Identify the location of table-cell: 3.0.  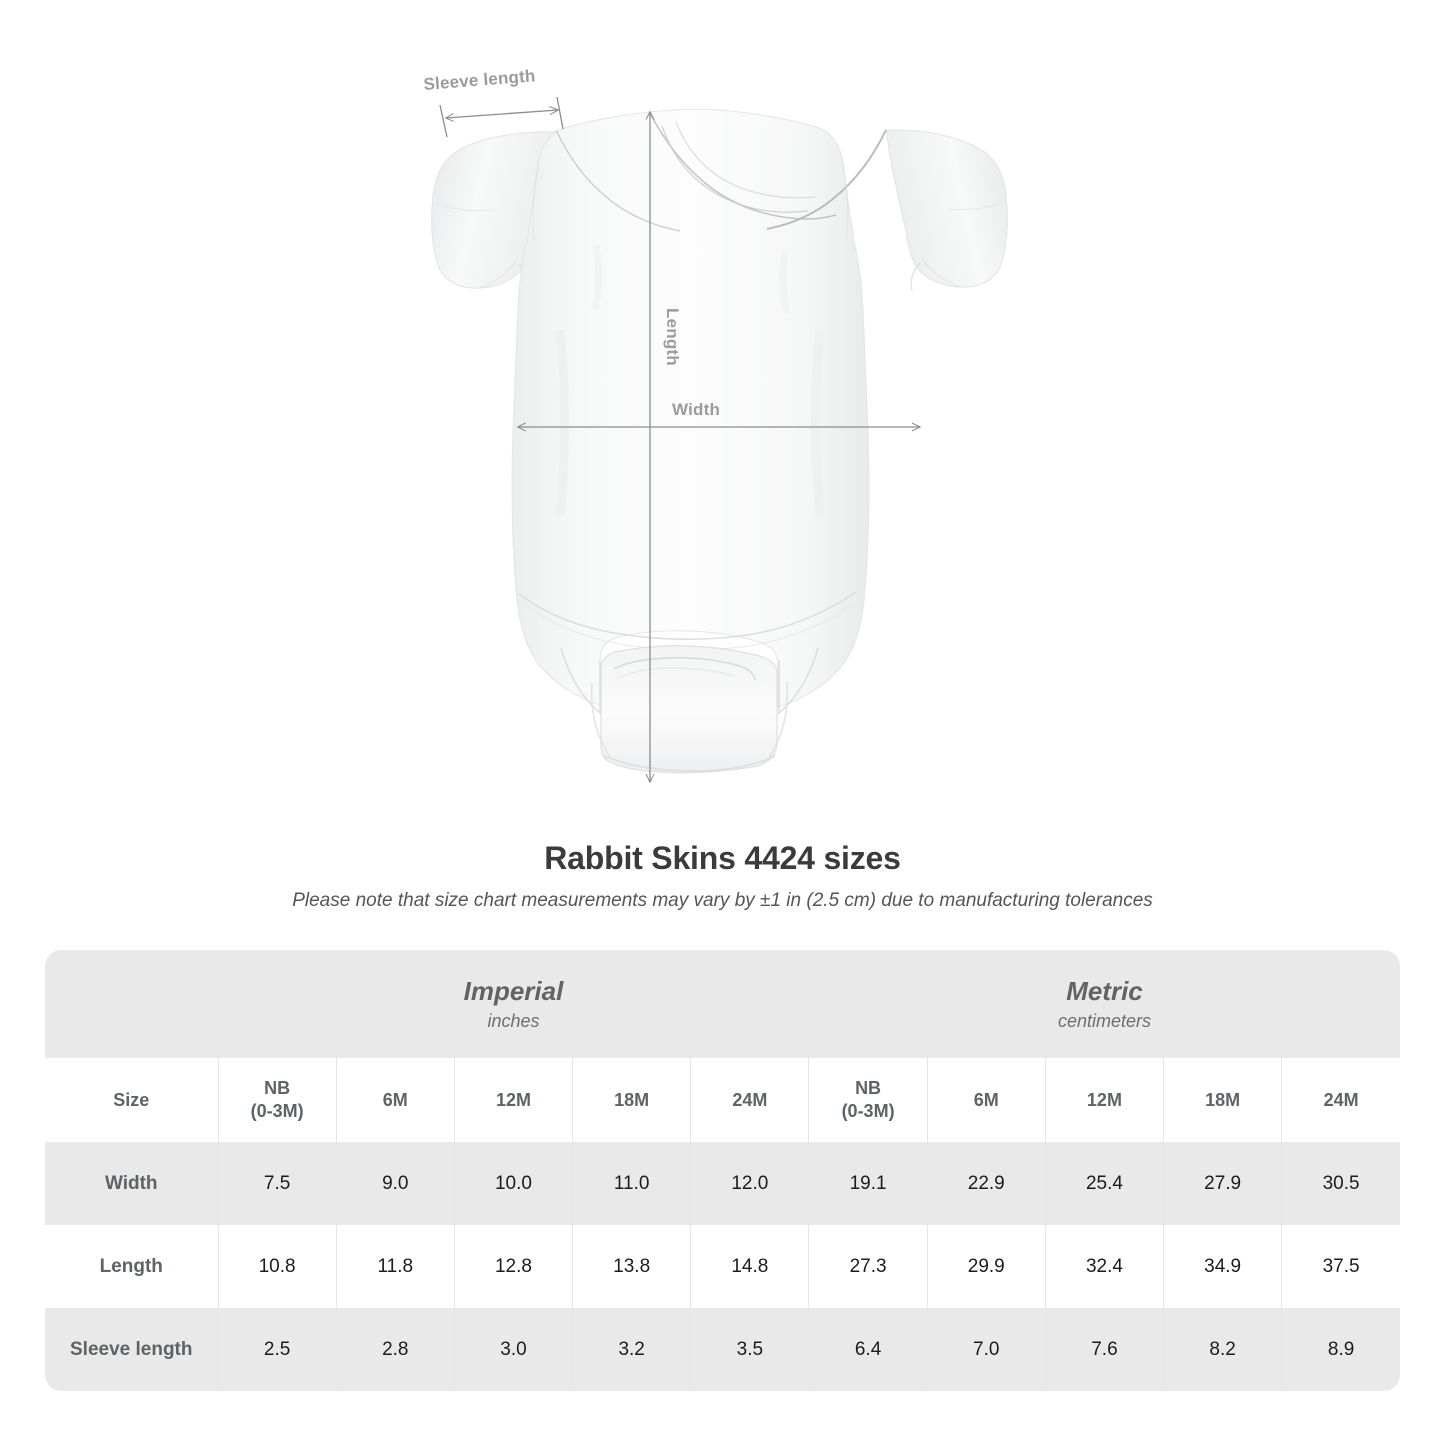
(513, 1349).